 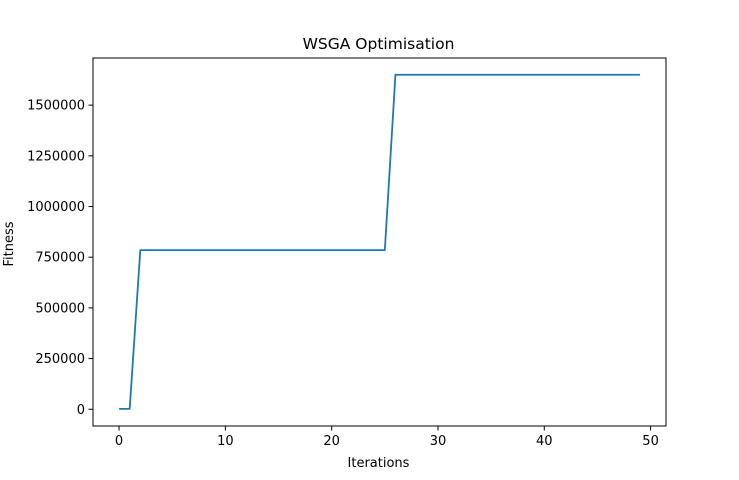 What do you see at coordinates (60, 308) in the screenshot?
I see `y-tick-label-500000: 500000` at bounding box center [60, 308].